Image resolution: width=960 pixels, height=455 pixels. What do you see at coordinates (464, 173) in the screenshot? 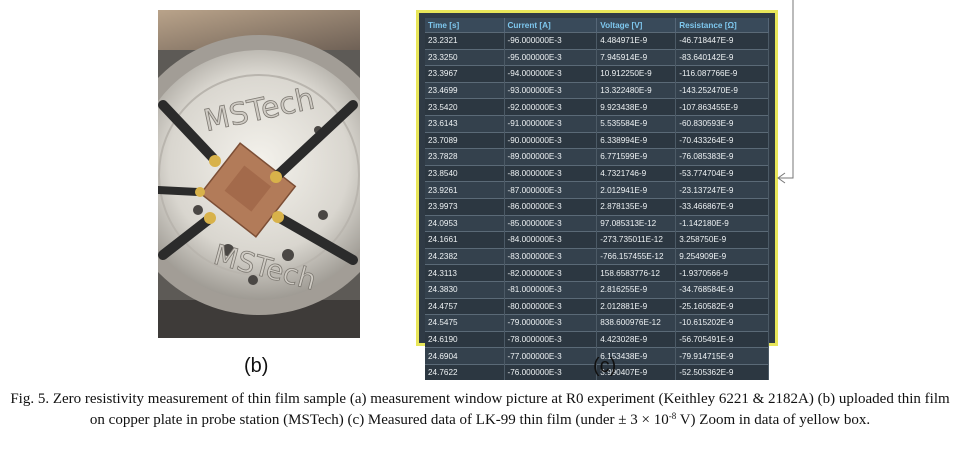
I see `cell-time: 23.8540` at bounding box center [464, 173].